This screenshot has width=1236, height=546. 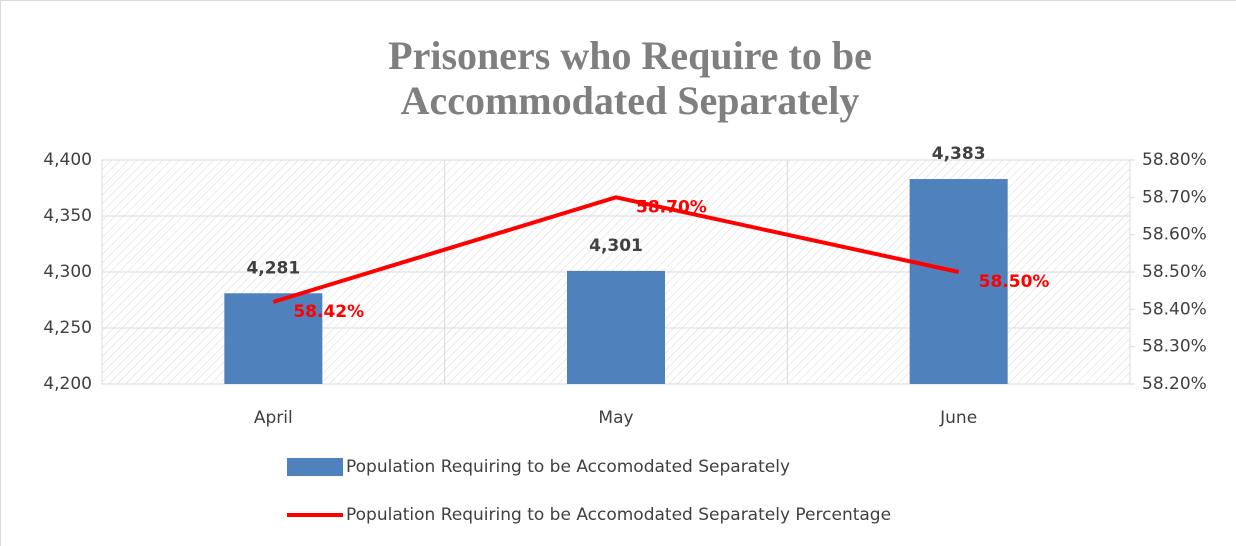 What do you see at coordinates (273, 268) in the screenshot?
I see `bar-value-label: 4,281` at bounding box center [273, 268].